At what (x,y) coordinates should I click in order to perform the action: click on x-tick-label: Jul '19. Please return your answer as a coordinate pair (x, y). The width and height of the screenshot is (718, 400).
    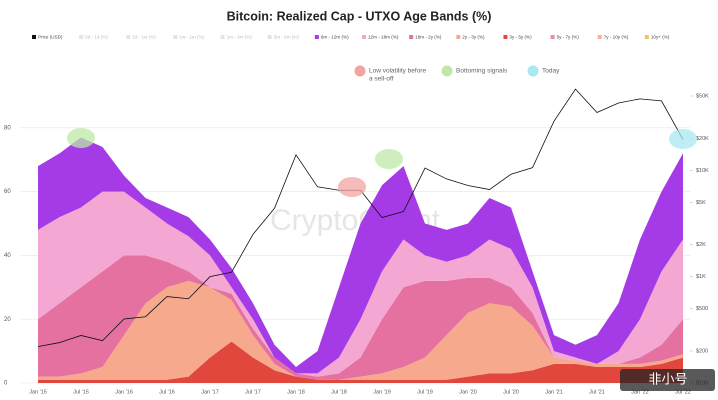
    Looking at the image, I should click on (425, 392).